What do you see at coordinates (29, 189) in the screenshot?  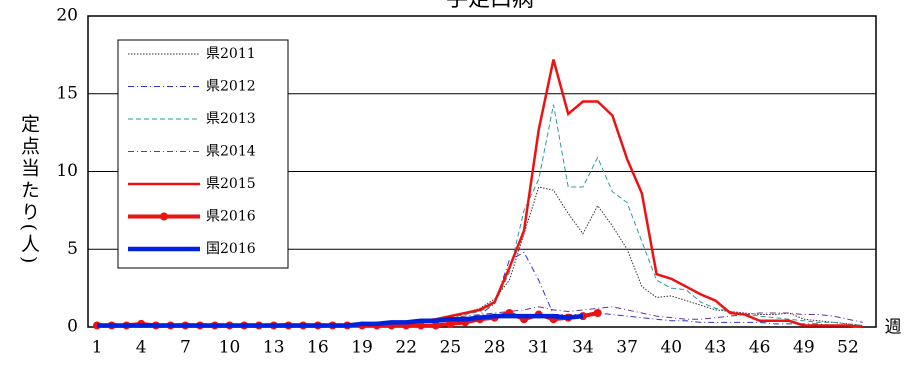 I see `y-axis-label: 定点当たり(人)` at bounding box center [29, 189].